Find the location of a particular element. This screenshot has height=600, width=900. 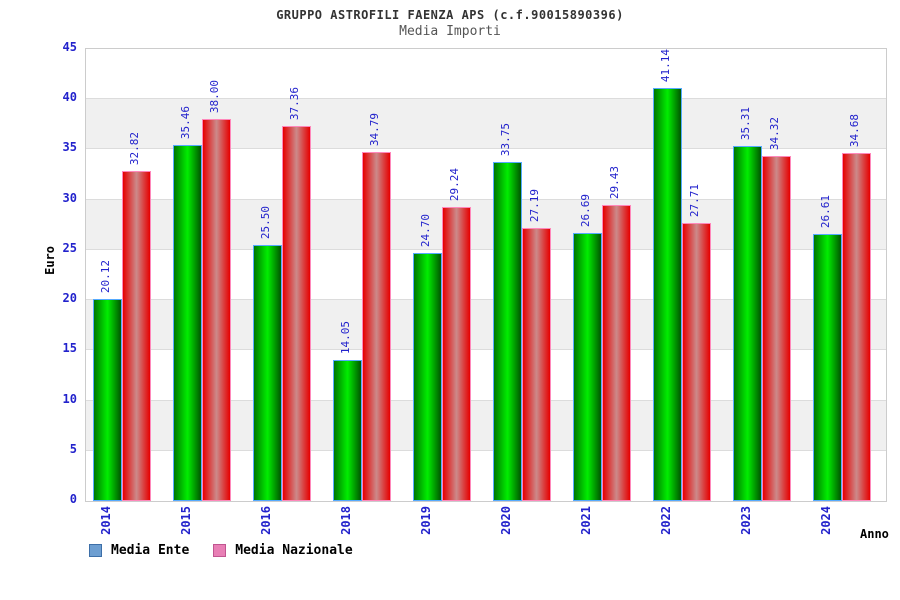

legend-item: Media Ente is located at coordinates (139, 550).